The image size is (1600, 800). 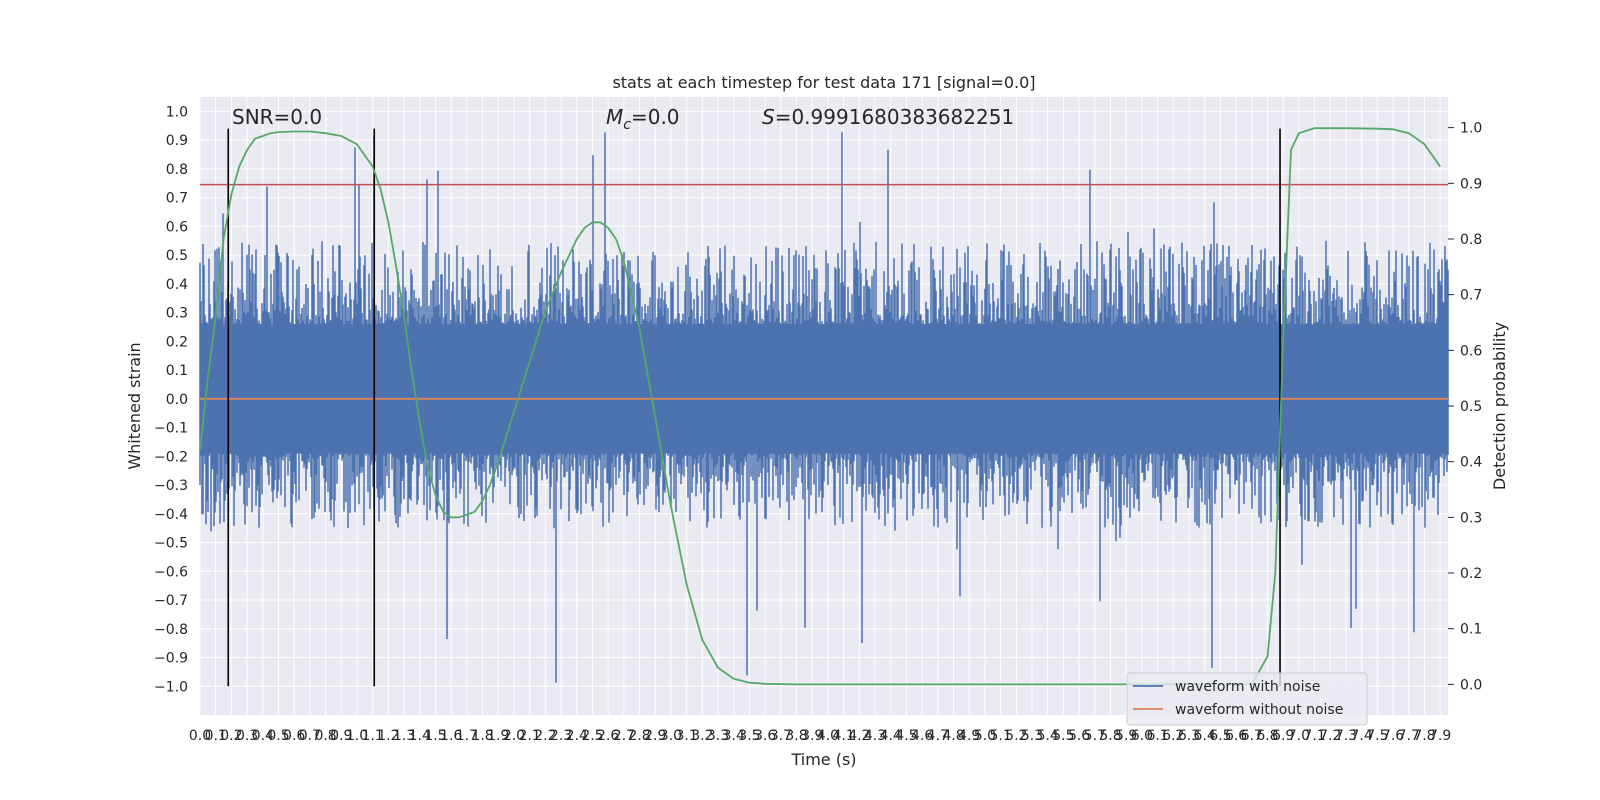 I want to click on x-tick-label: 7.6, so click(x=1393, y=736).